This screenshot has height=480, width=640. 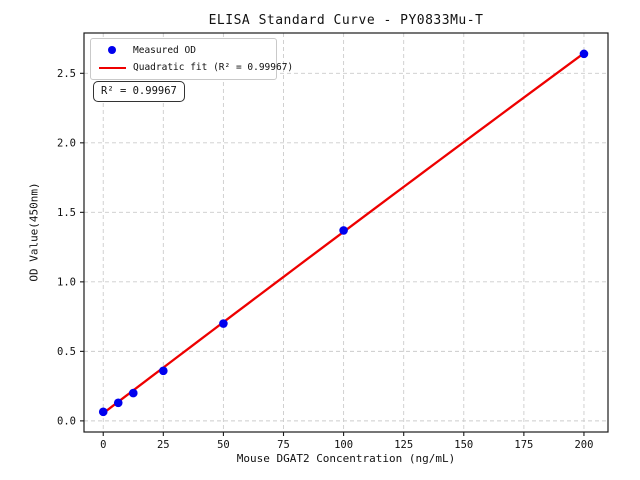 What do you see at coordinates (163, 445) in the screenshot?
I see `x-tick-label: 25` at bounding box center [163, 445].